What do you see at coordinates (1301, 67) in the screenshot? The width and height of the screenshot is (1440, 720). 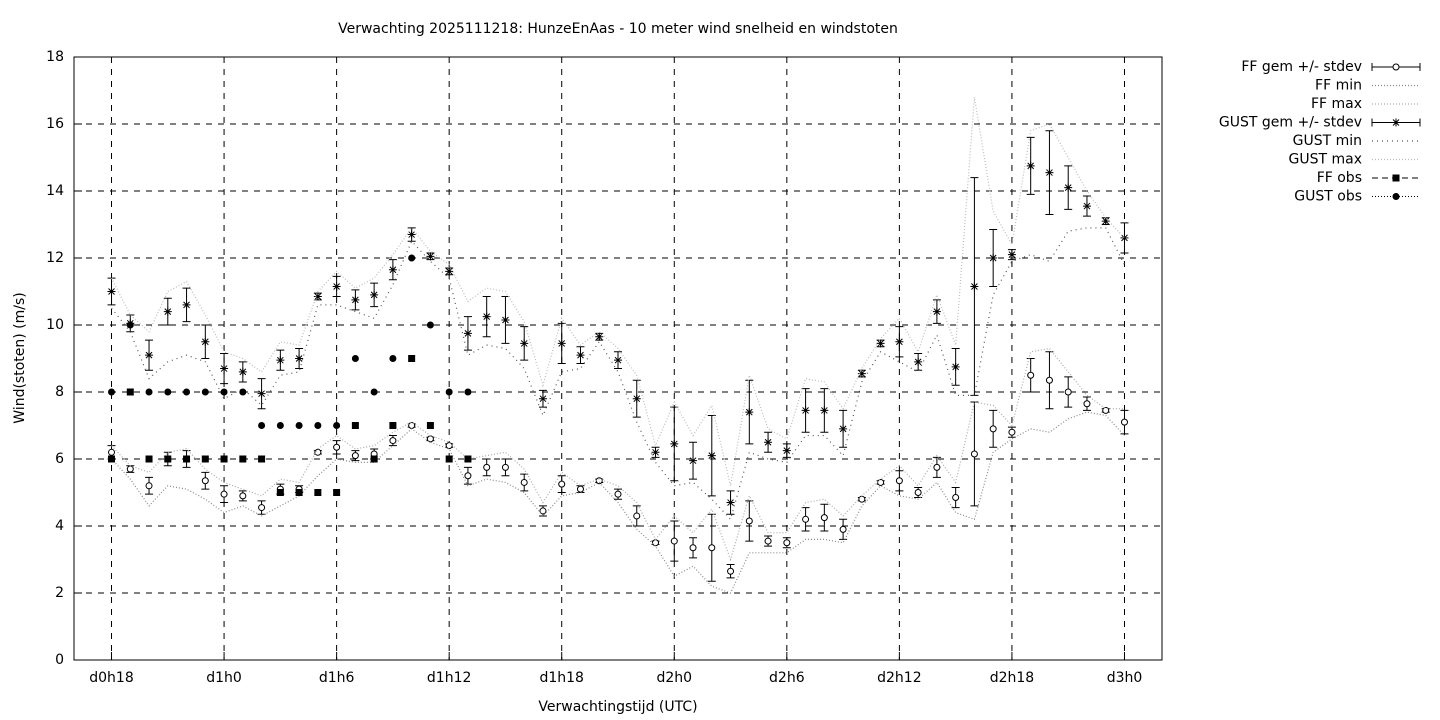 I see `legend-label: FF gem +/- stdev` at bounding box center [1301, 67].